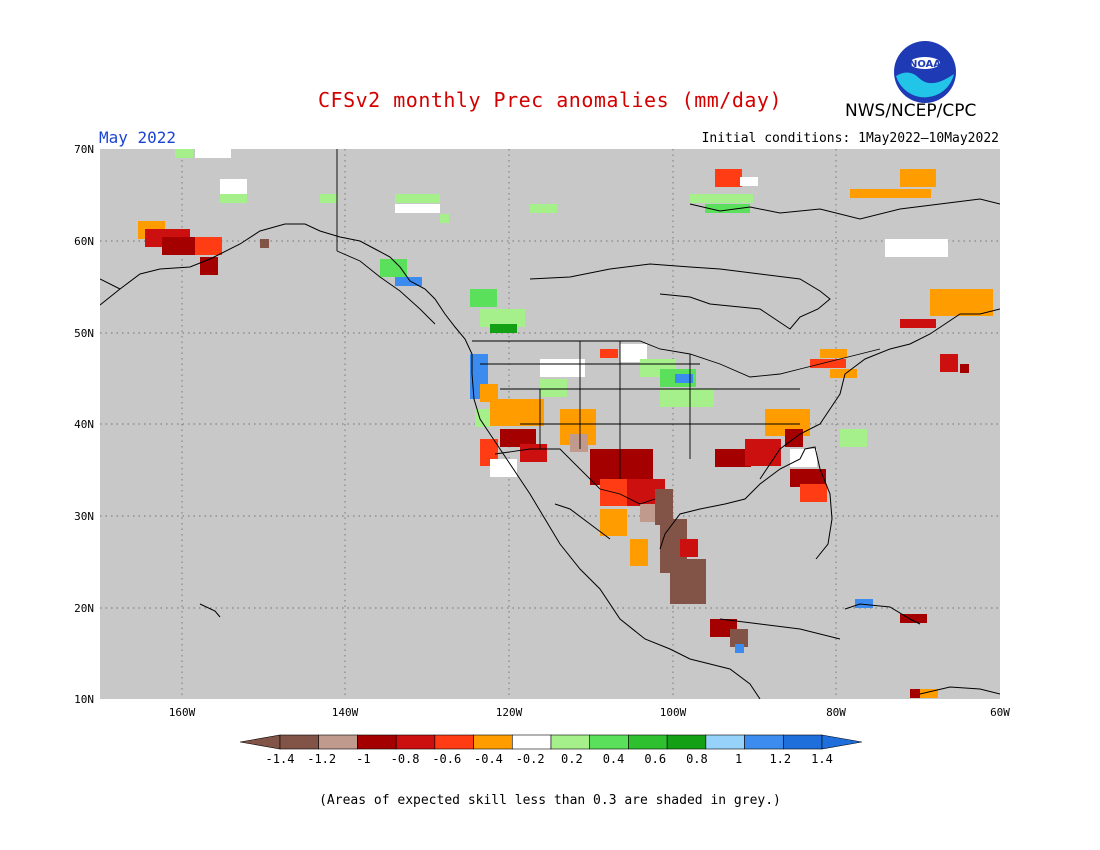  What do you see at coordinates (780, 759) in the screenshot?
I see `colorbar-label: 1.2` at bounding box center [780, 759].